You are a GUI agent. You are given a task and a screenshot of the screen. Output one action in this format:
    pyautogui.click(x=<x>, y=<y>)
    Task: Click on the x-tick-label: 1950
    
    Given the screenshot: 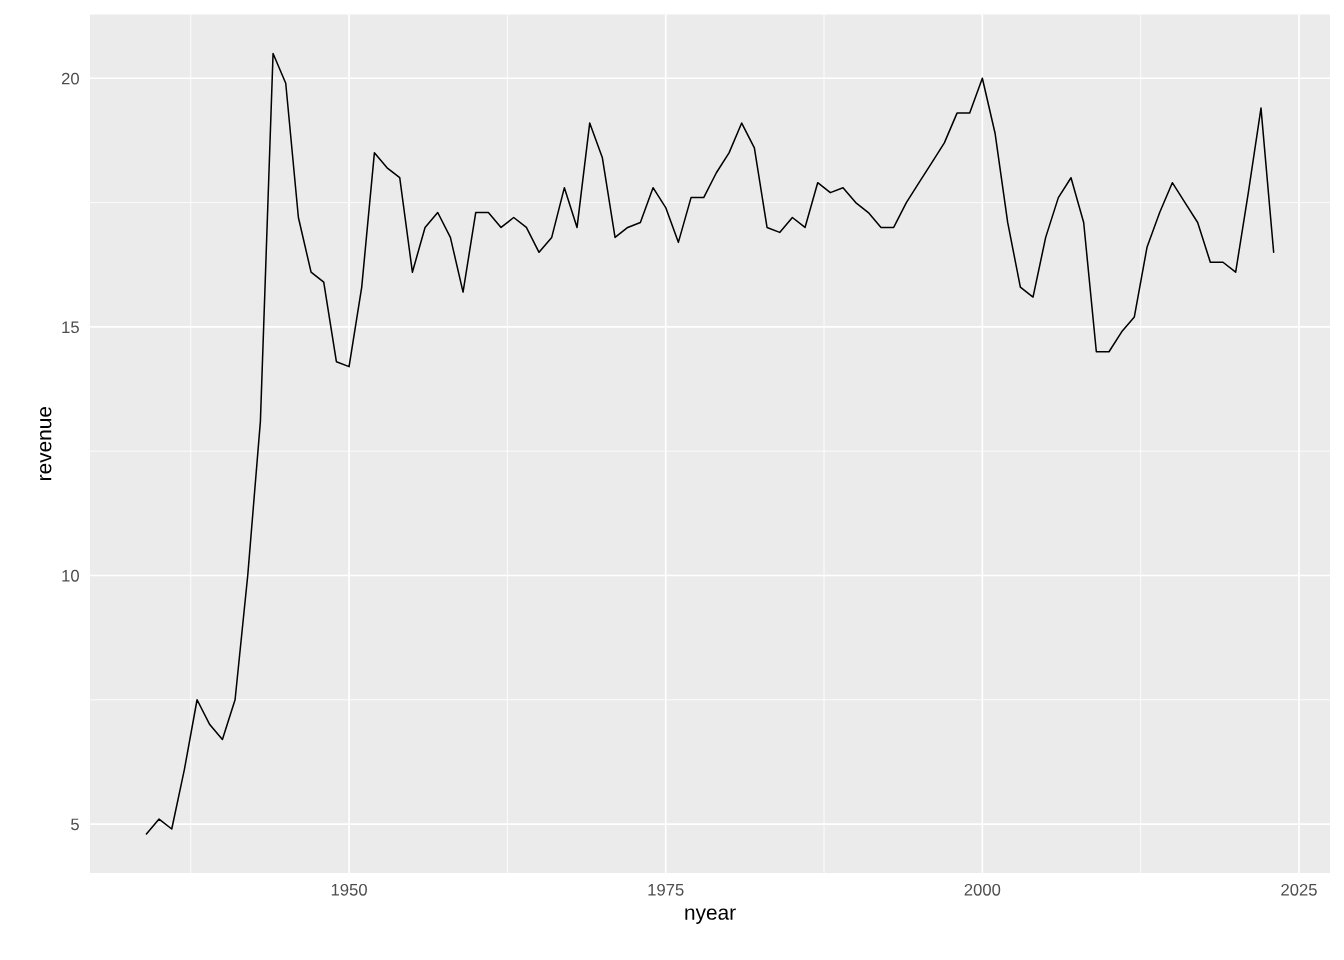 What is the action you would take?
    pyautogui.click(x=349, y=889)
    